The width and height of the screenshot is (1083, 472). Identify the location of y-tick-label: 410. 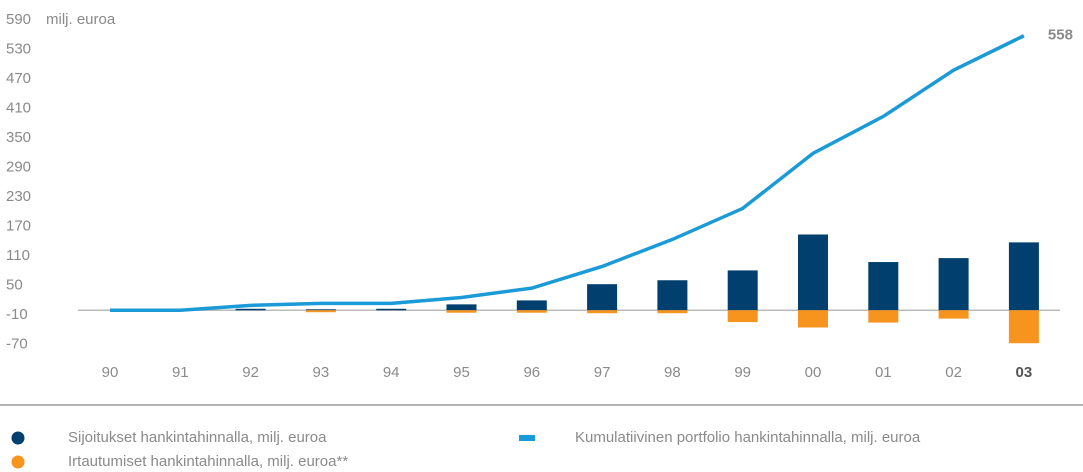
(18, 108).